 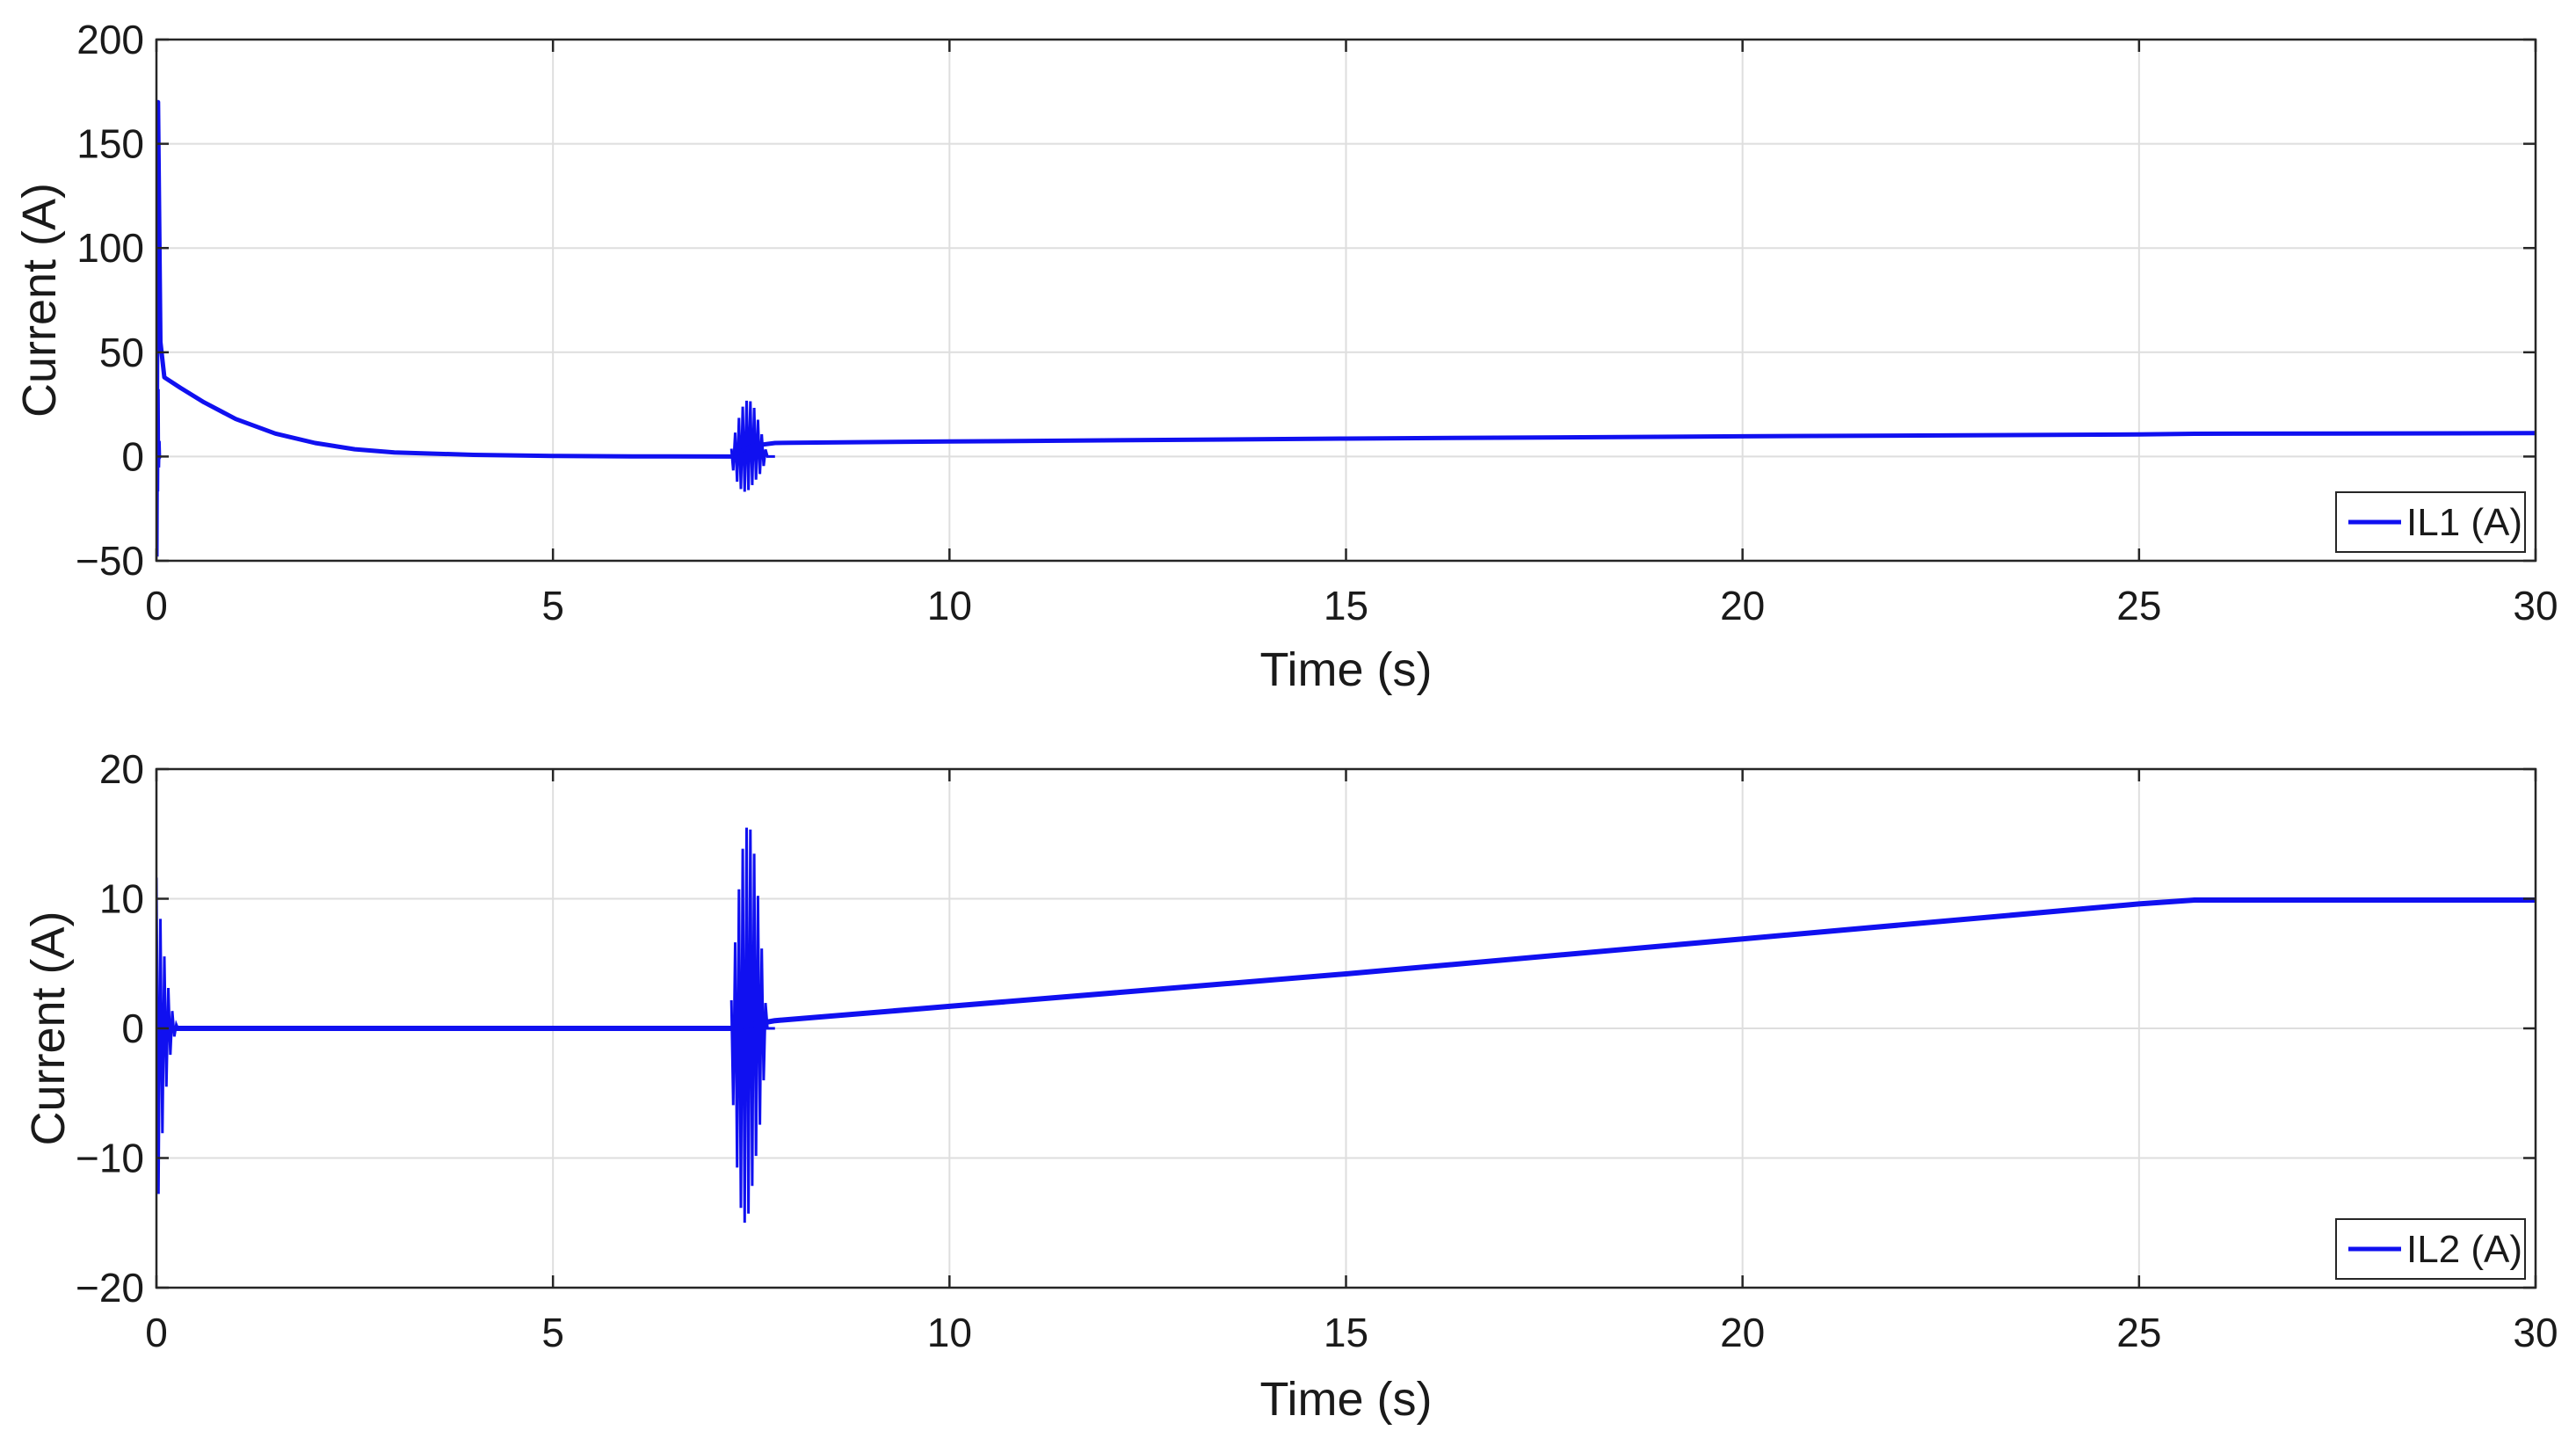 I want to click on legend-label: IL2 (A), so click(x=2464, y=1249).